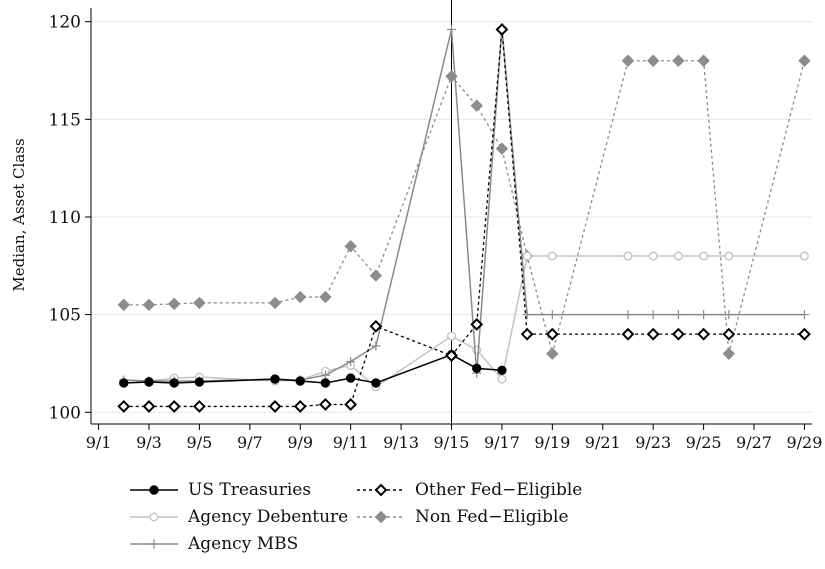 The height and width of the screenshot is (569, 825). What do you see at coordinates (250, 442) in the screenshot?
I see `x-tick-label: 9/7` at bounding box center [250, 442].